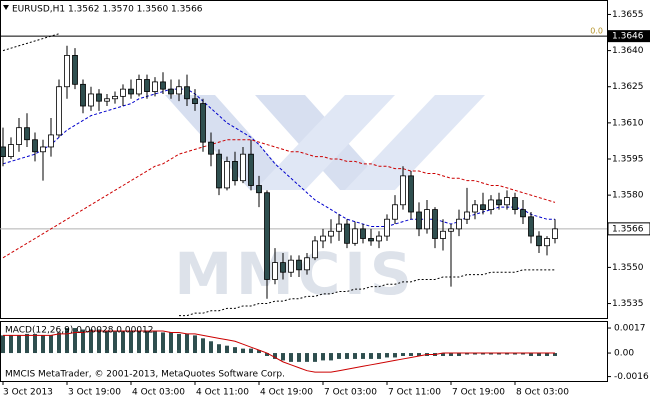 The height and width of the screenshot is (400, 650). What do you see at coordinates (628, 160) in the screenshot?
I see `y-tick-label: 1.3595` at bounding box center [628, 160].